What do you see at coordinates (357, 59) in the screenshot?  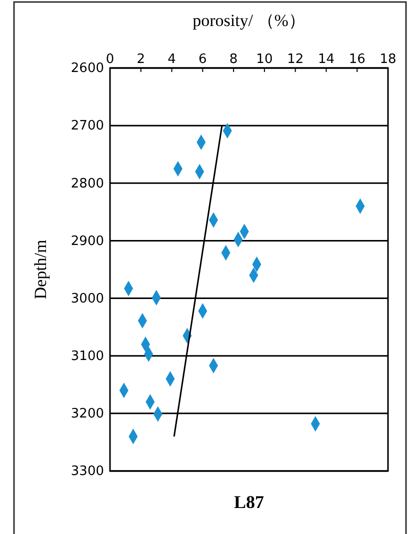 I see `x-tick-label: 16` at bounding box center [357, 59].